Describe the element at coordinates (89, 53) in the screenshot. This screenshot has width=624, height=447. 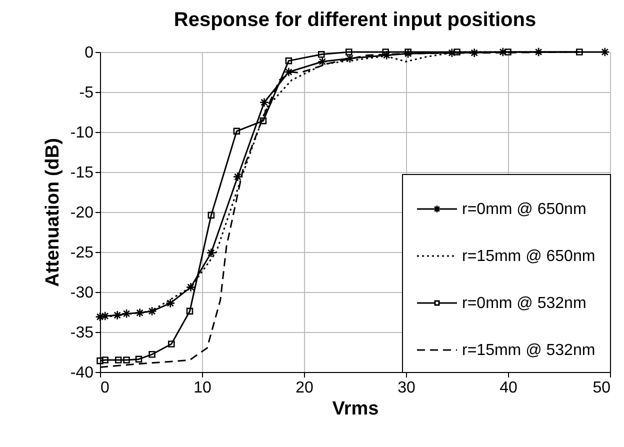
I see `y-tick-label: 0` at that location.